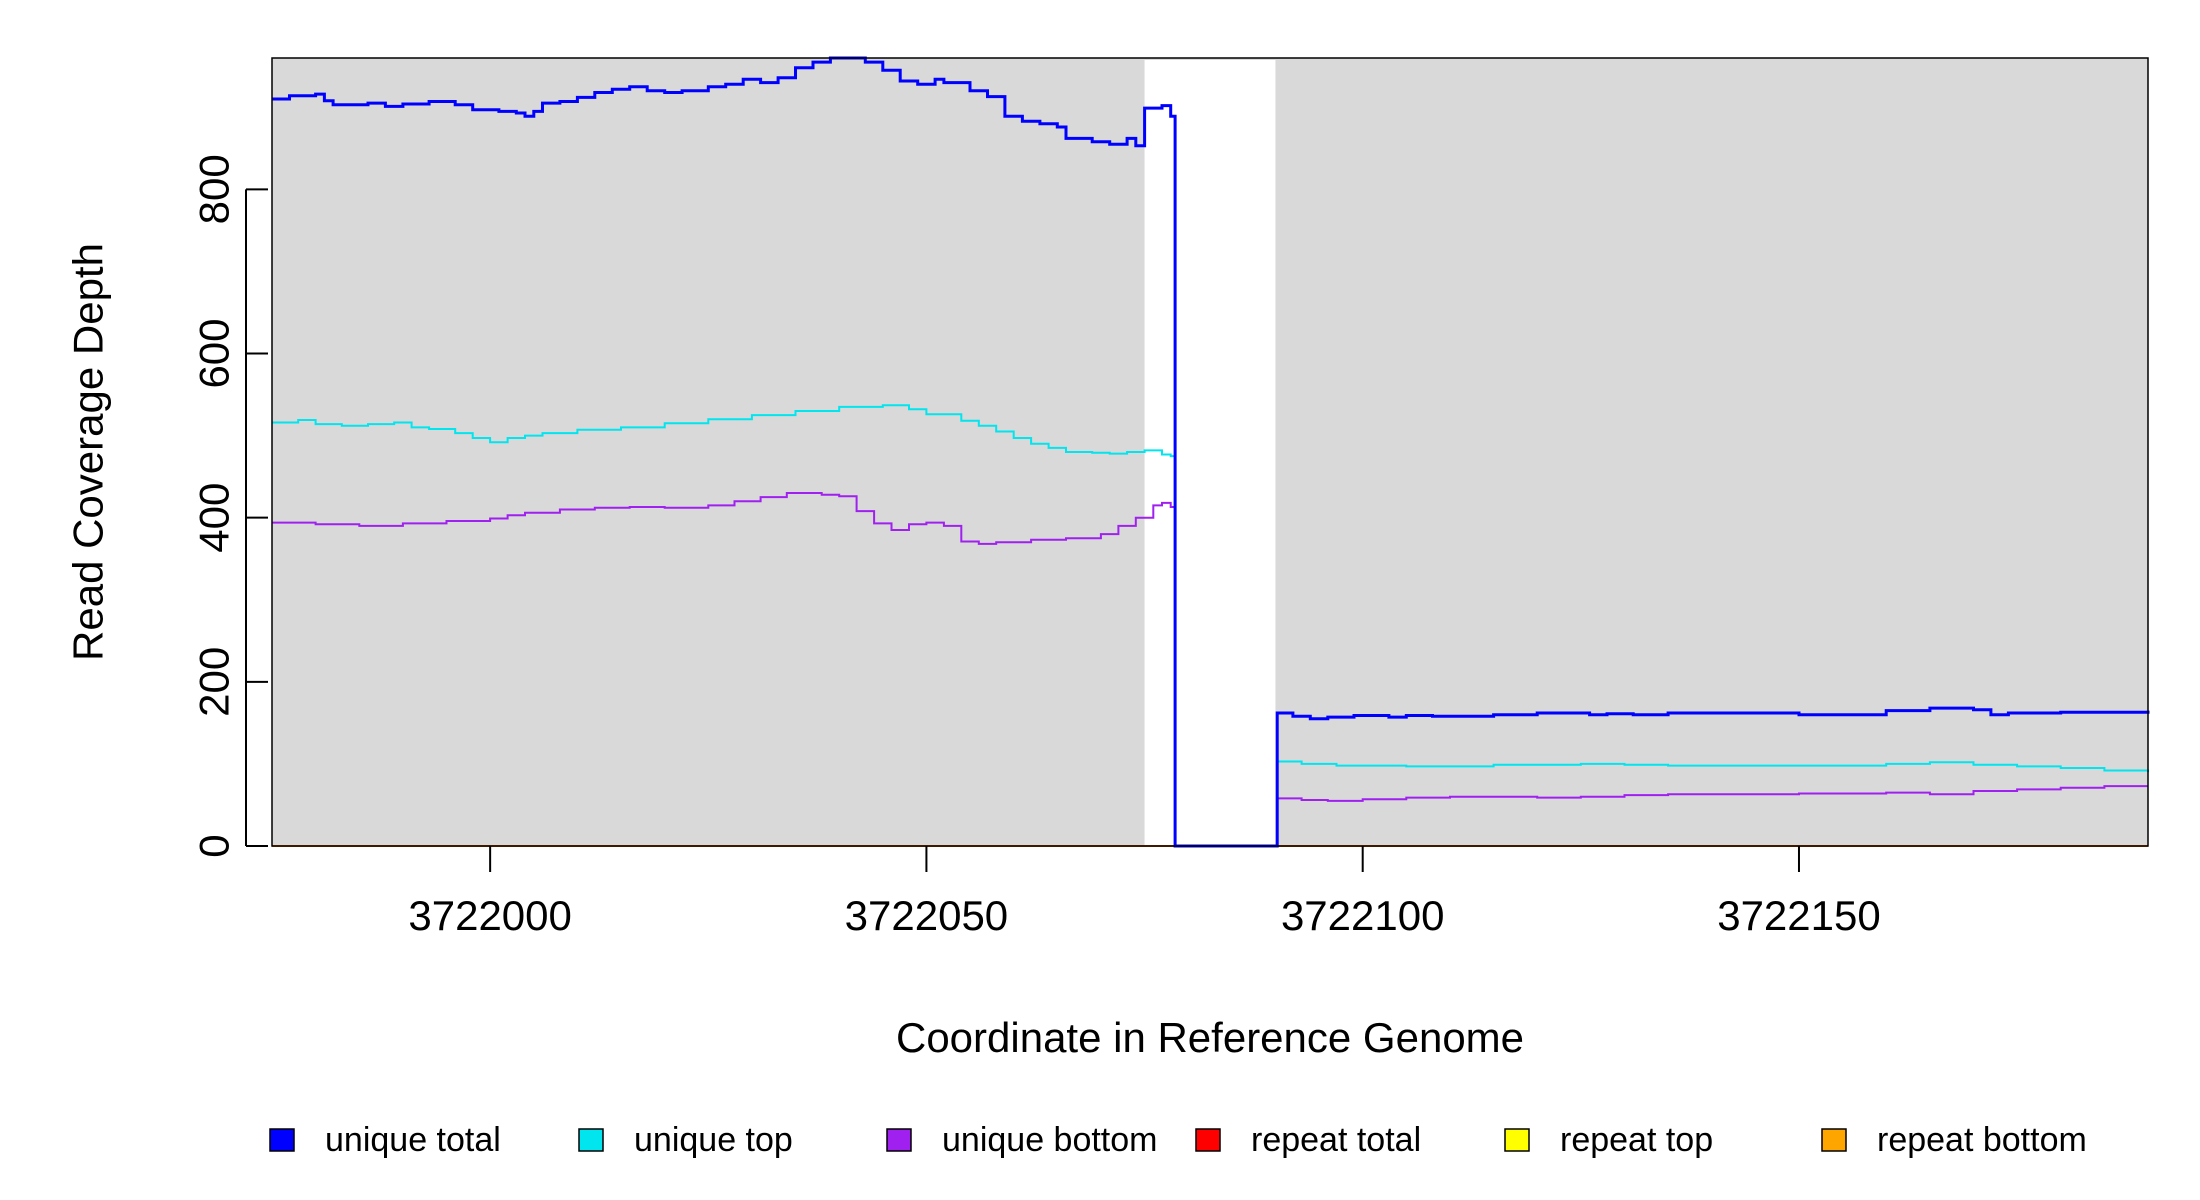 The height and width of the screenshot is (1200, 2200). I want to click on x-axis: 3722000 3722050 3722100 3722150, so click(1144, 892).